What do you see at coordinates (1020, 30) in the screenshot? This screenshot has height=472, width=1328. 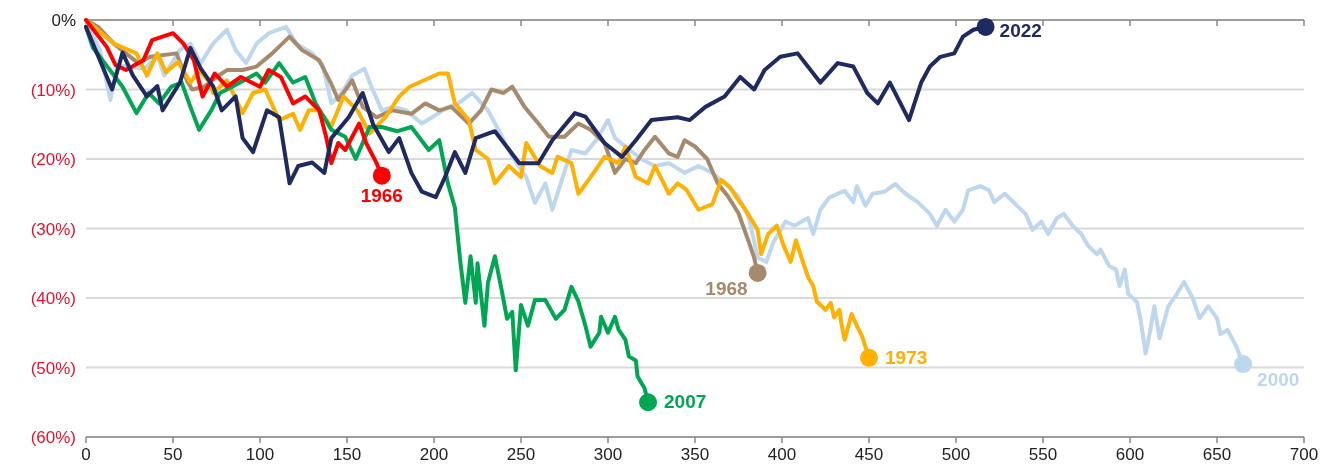 I see `series-label: 2022` at bounding box center [1020, 30].